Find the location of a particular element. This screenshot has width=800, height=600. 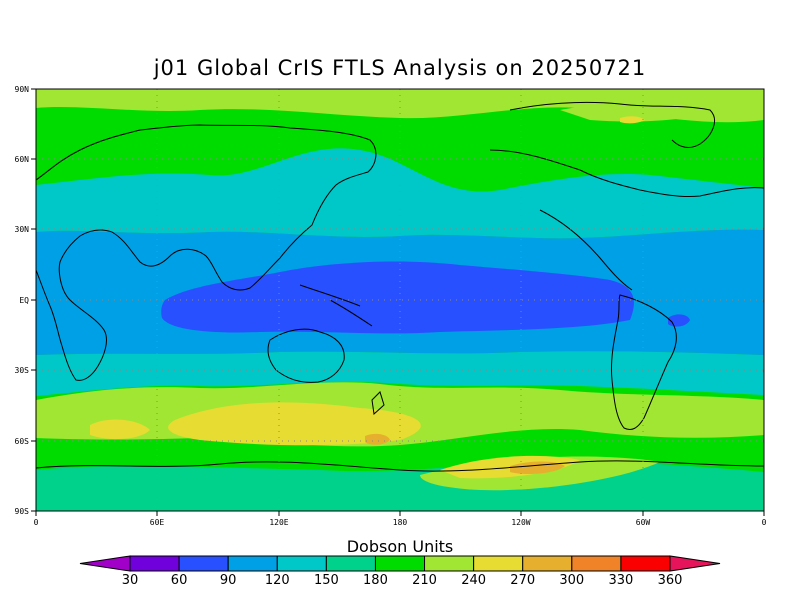

colorbar is located at coordinates (400, 563).